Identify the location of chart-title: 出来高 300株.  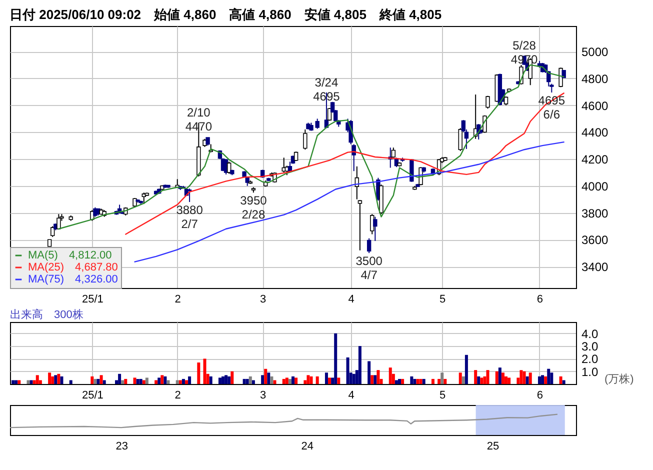
(47, 314).